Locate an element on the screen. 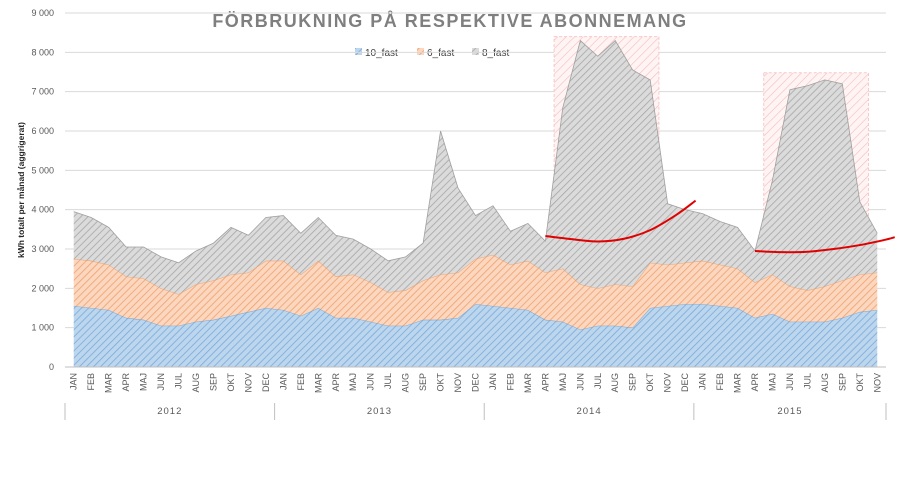 The height and width of the screenshot is (498, 900). y-tick-label: 1 000 is located at coordinates (42, 328).